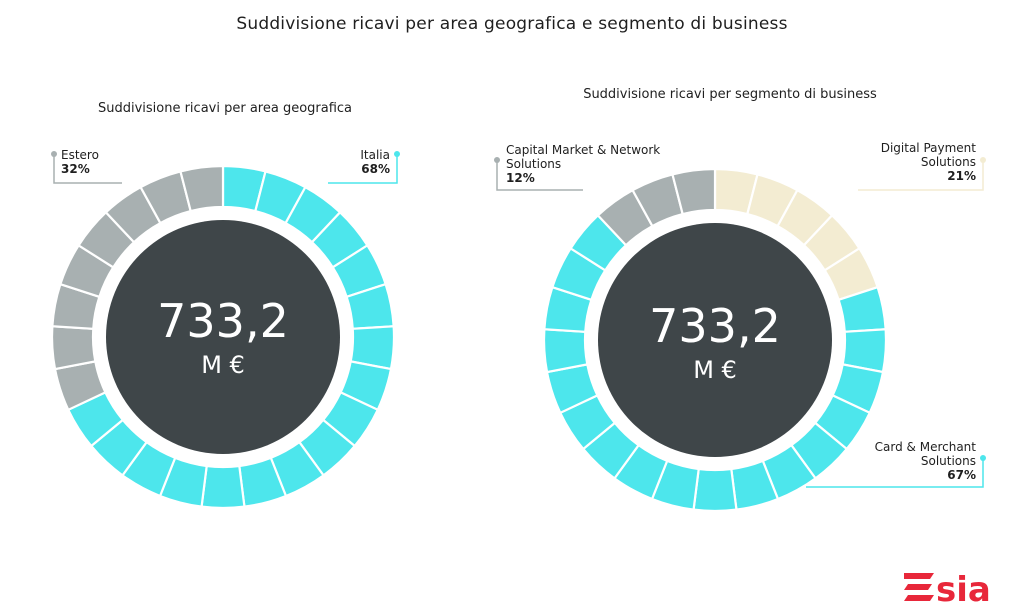 Image resolution: width=1024 pixels, height=614 pixels. Describe the element at coordinates (896, 471) in the screenshot. I see `leader-card` at that location.